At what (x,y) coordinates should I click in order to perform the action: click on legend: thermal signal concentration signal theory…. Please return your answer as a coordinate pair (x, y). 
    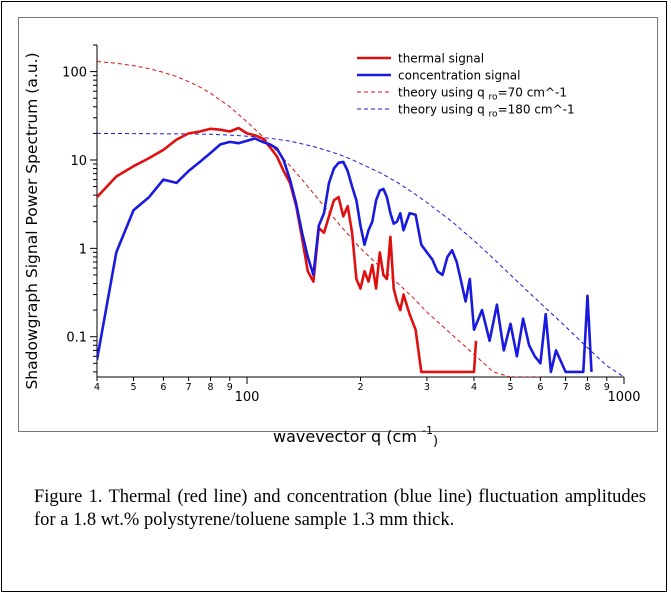
    Looking at the image, I should click on (466, 86).